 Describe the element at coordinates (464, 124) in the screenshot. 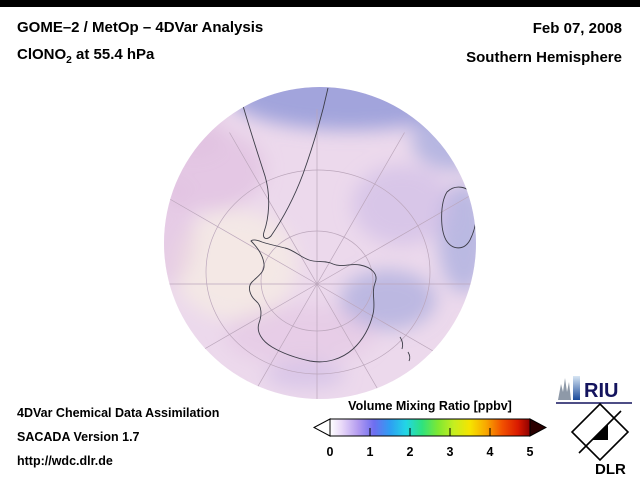

I see `madagascar-coastline` at that location.